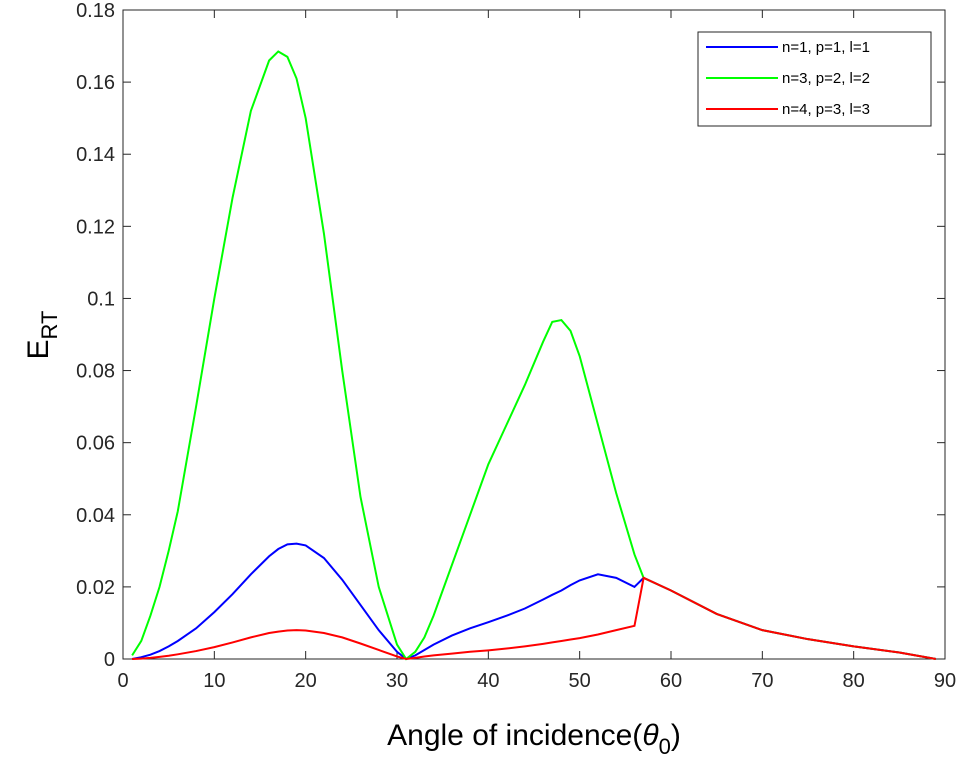 Image resolution: width=964 pixels, height=762 pixels. Describe the element at coordinates (95, 11) in the screenshot. I see `y-tick-label: 0.18` at that location.